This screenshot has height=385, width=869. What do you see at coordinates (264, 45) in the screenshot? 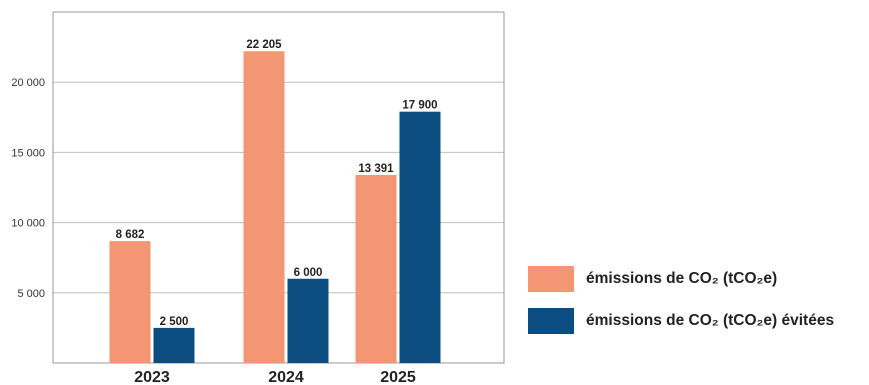
I see `data-label: 22 205` at bounding box center [264, 45].